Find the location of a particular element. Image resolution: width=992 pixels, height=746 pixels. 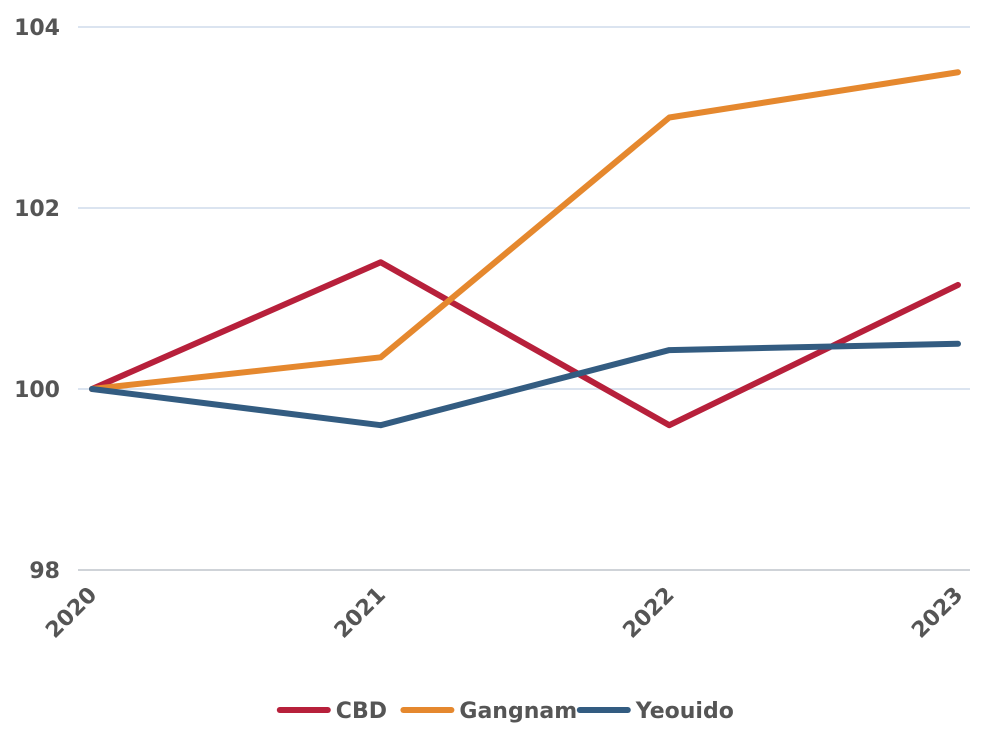

series-line-yeouido is located at coordinates (525, 384).